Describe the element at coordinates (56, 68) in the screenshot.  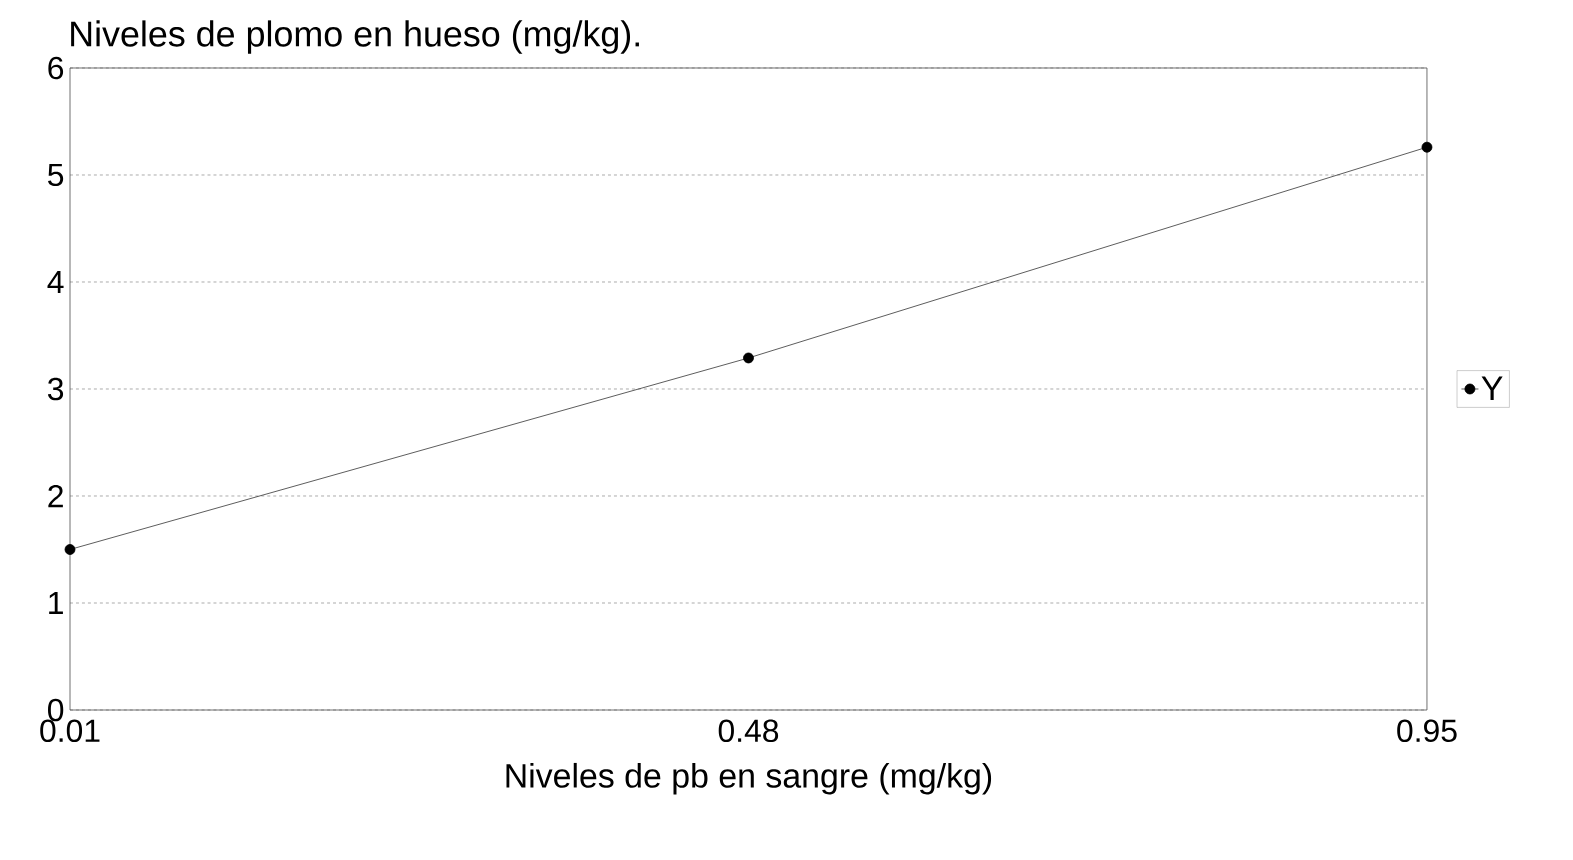
I see `y-tick-label: 6` at that location.